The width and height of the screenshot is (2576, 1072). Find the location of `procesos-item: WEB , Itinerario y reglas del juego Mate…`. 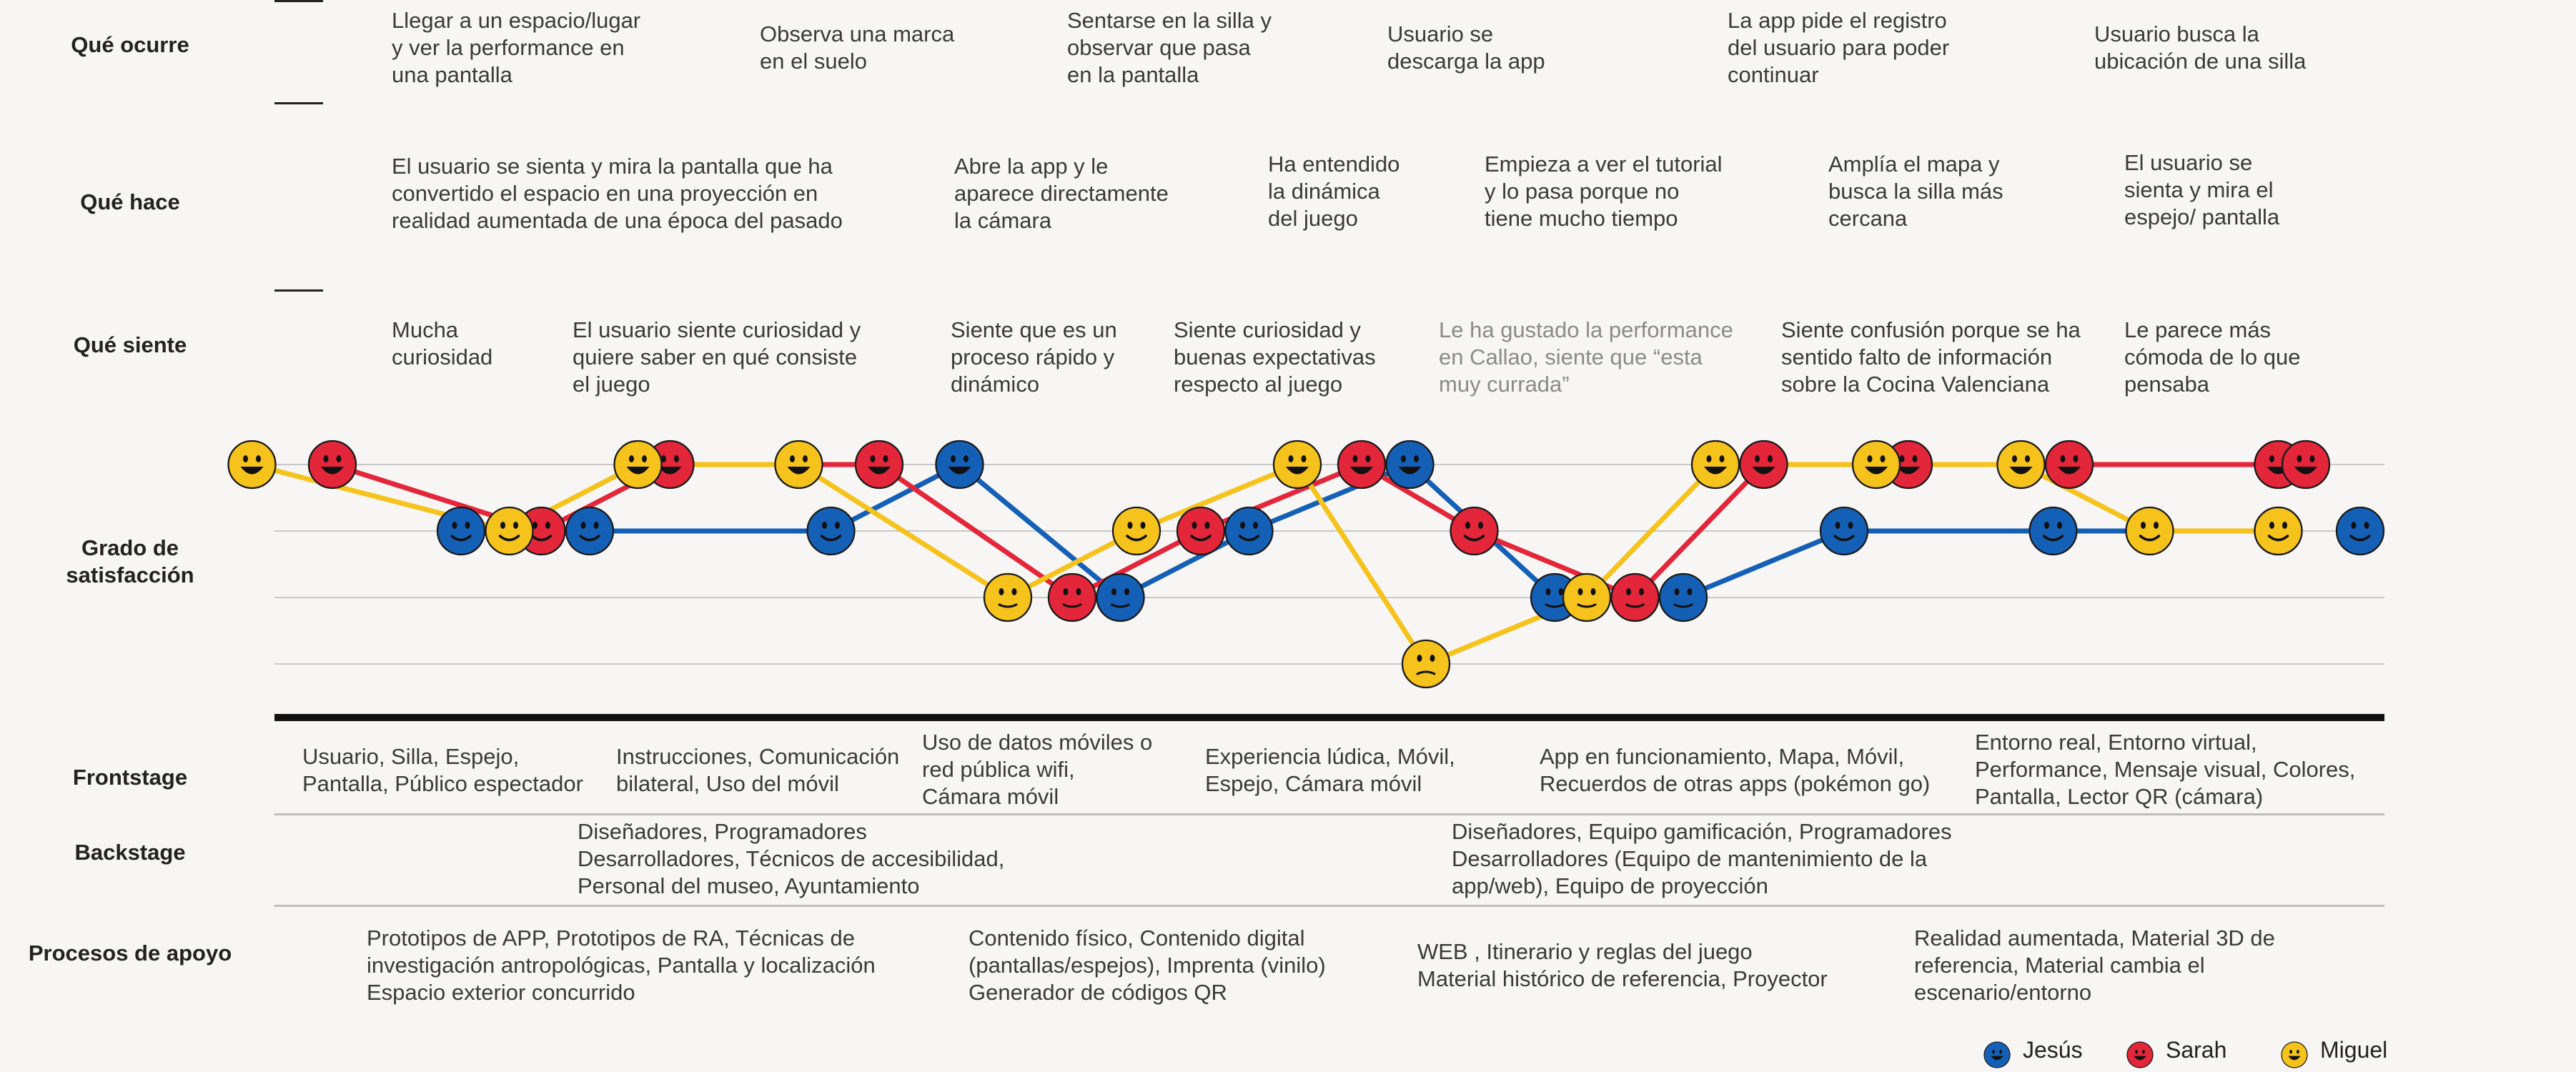

procesos-item: WEB , Itinerario y reglas del juego Mate… is located at coordinates (1622, 965).